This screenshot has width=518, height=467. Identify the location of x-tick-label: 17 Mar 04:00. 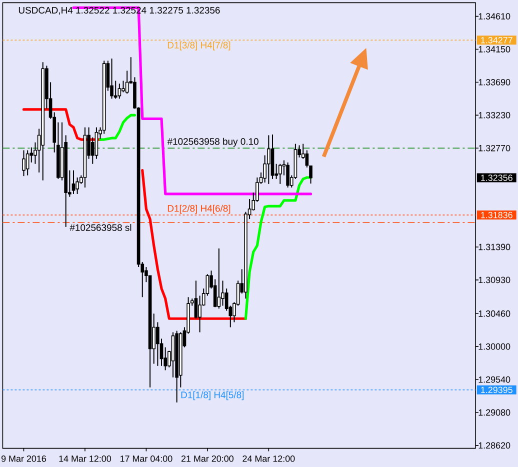
(146, 458).